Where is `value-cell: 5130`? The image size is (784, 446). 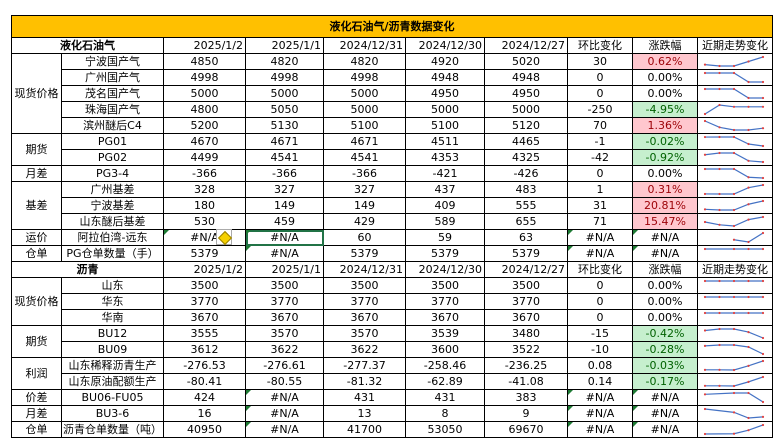 value-cell: 5130 is located at coordinates (284, 125).